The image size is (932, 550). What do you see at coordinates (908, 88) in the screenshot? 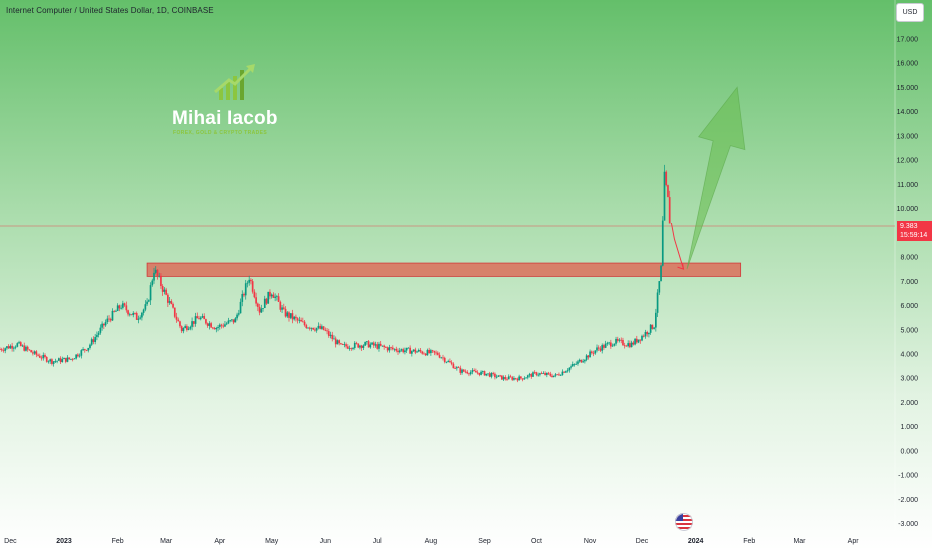
I see `price-tick-label: 15.000` at bounding box center [908, 88].